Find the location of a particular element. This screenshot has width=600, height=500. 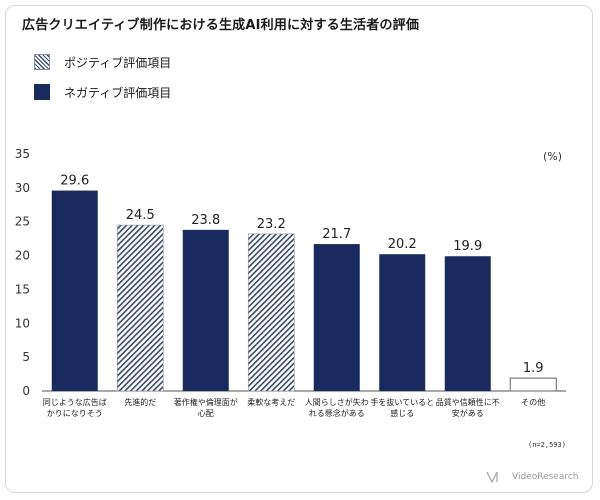

bar-value-label: 20.2 is located at coordinates (402, 244).